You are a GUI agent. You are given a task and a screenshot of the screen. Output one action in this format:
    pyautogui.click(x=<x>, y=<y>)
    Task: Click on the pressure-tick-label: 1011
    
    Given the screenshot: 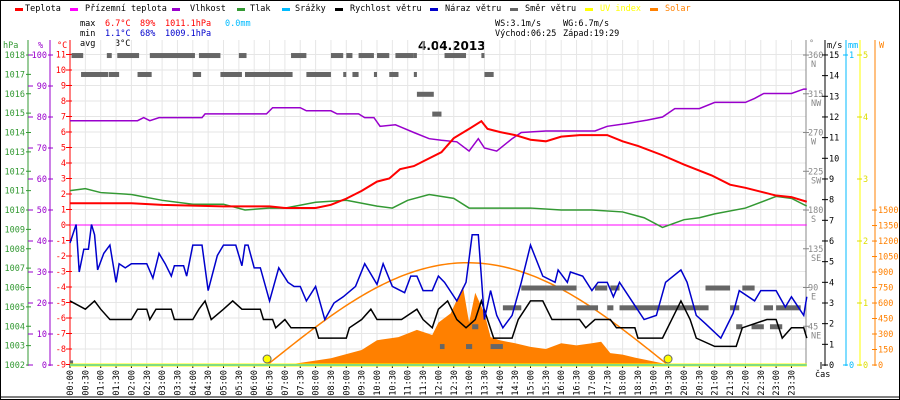 What is the action you would take?
    pyautogui.click(x=15, y=192)
    